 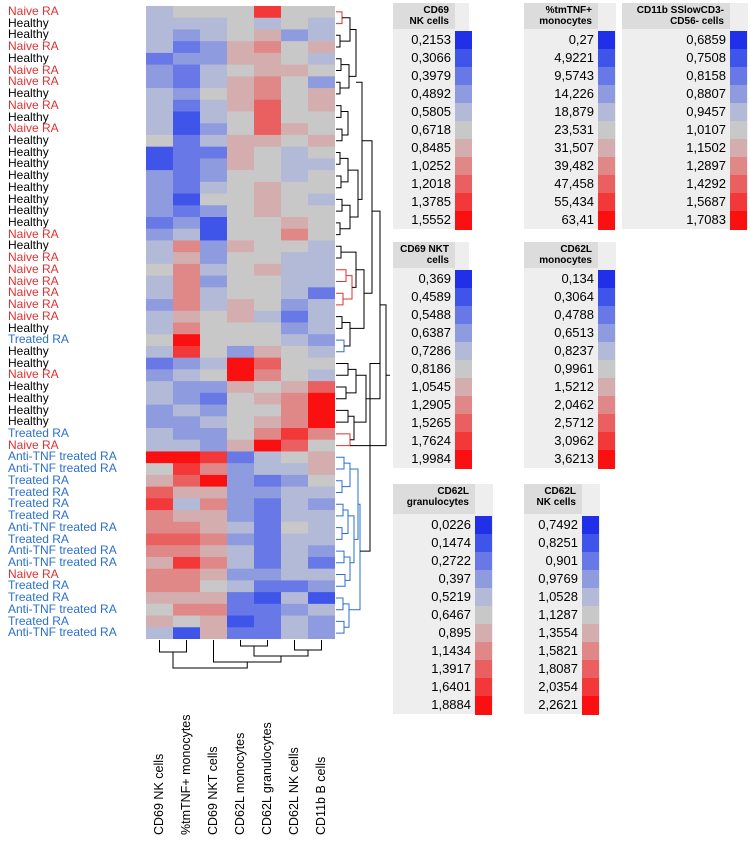 I want to click on legend-value: 9,5743, so click(x=574, y=75).